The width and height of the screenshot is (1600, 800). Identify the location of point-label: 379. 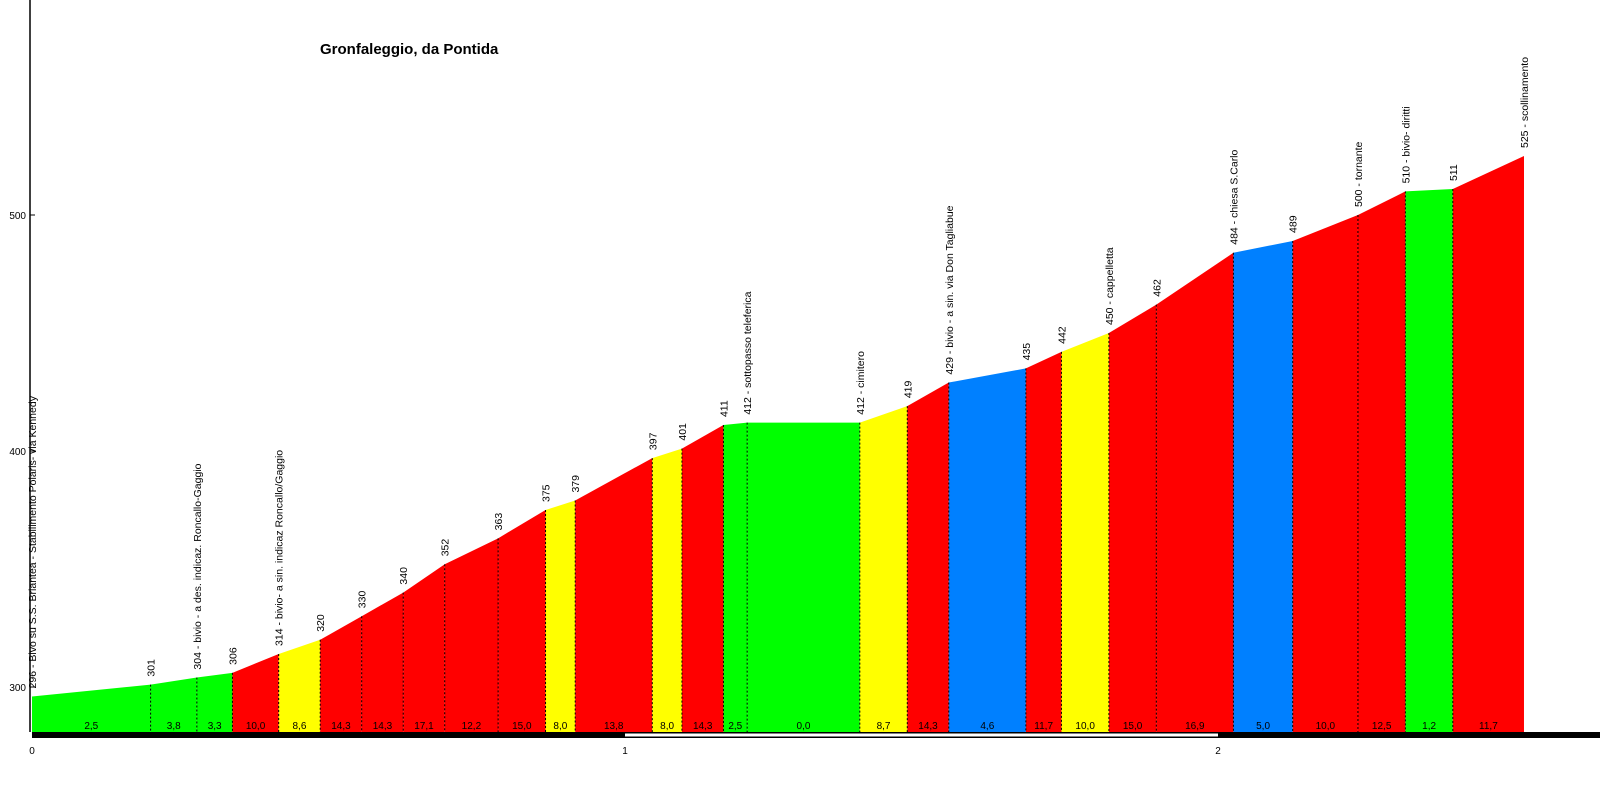
(576, 484).